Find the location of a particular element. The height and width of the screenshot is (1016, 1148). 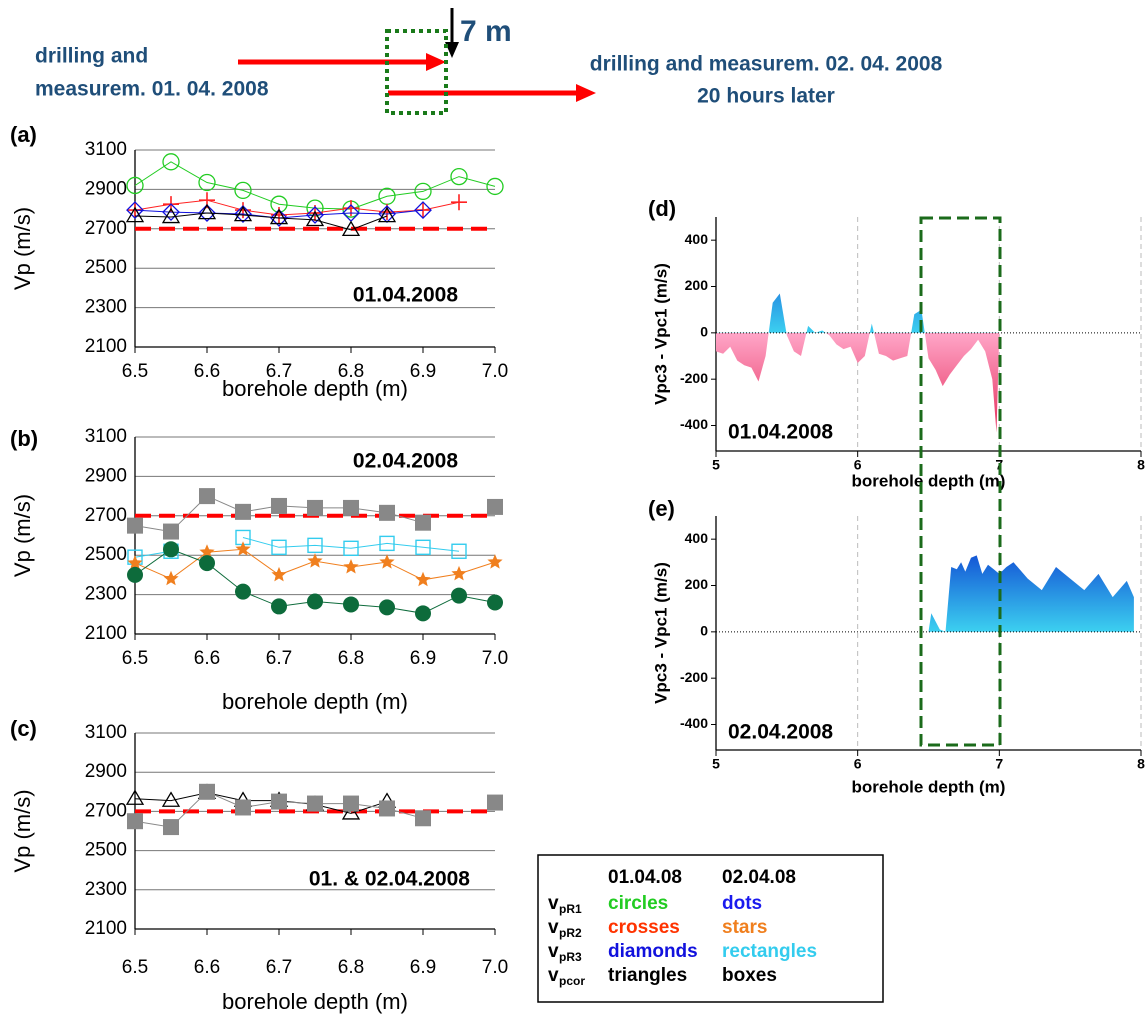

panel-label: (c) is located at coordinates (23, 728).